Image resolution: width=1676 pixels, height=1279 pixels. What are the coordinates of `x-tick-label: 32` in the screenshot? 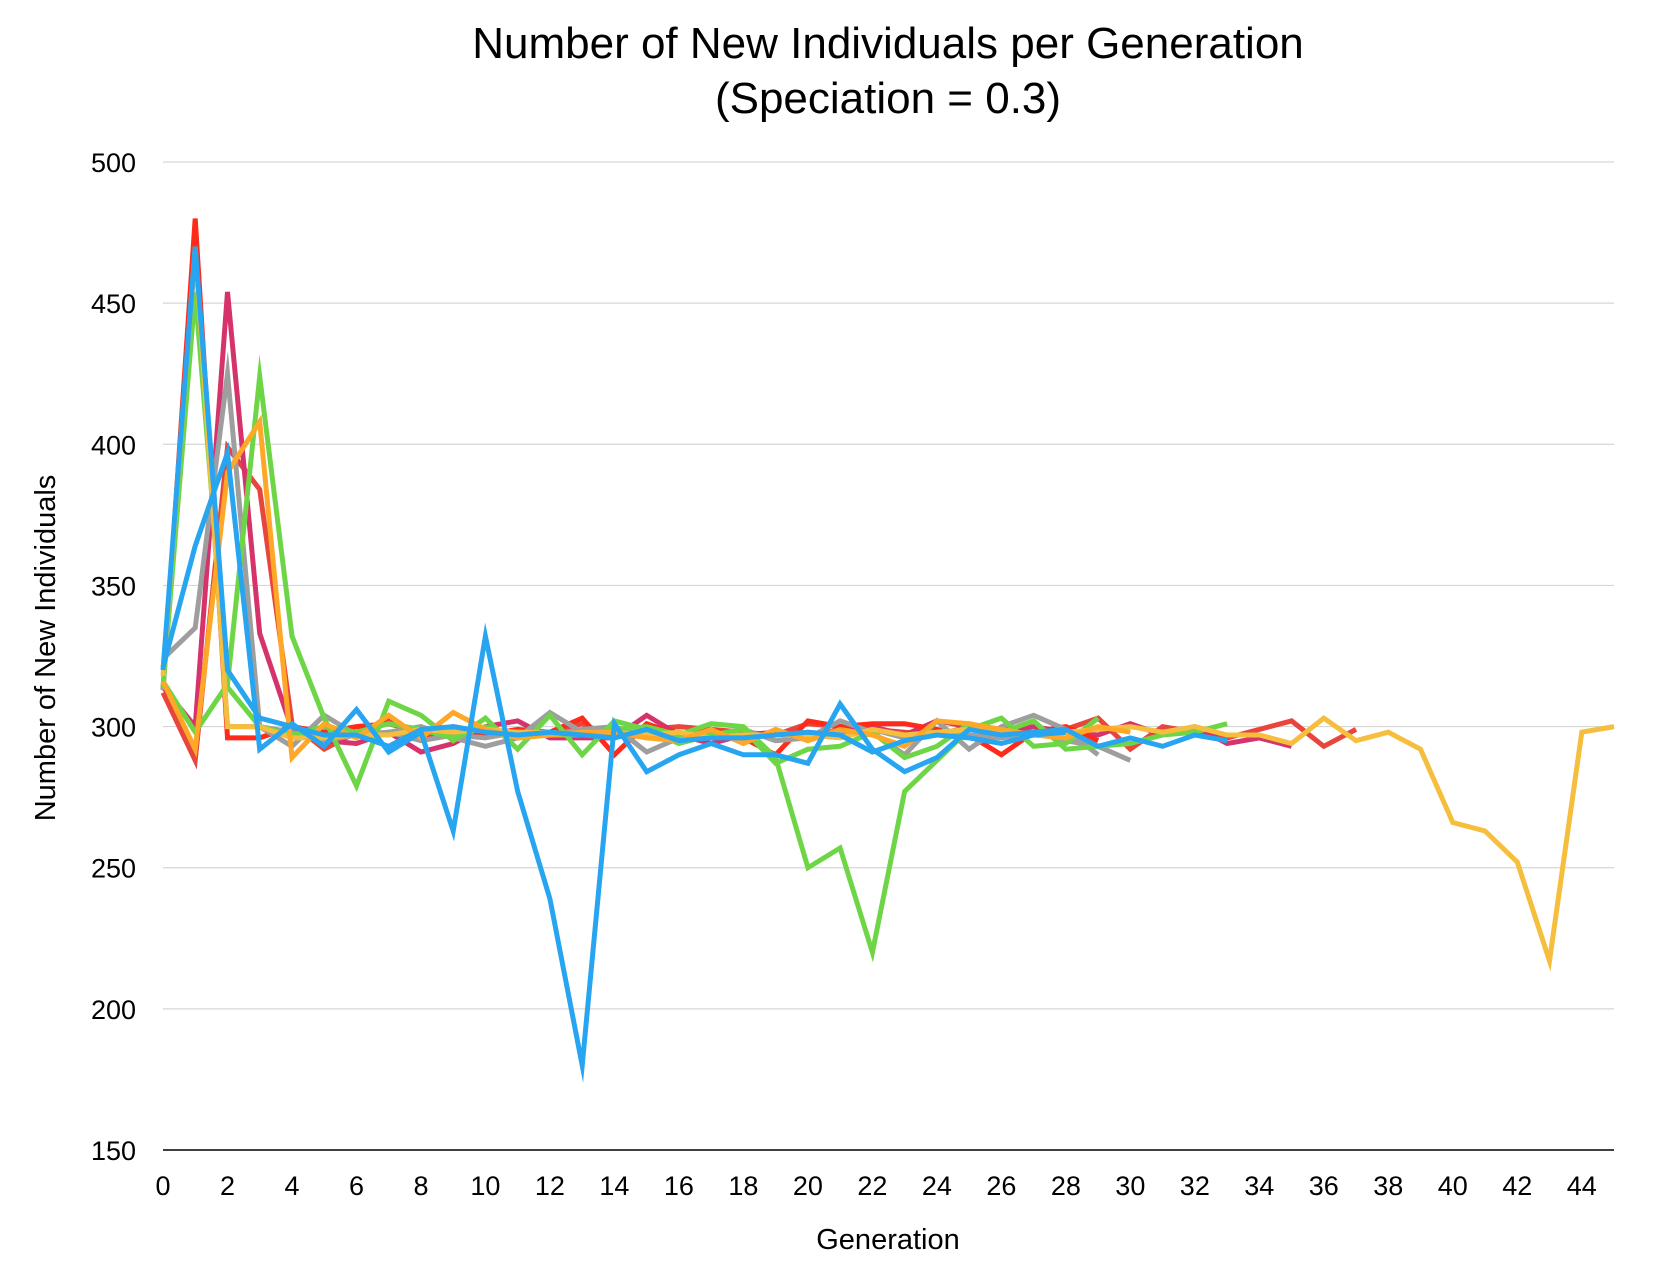 It's located at (1195, 1186).